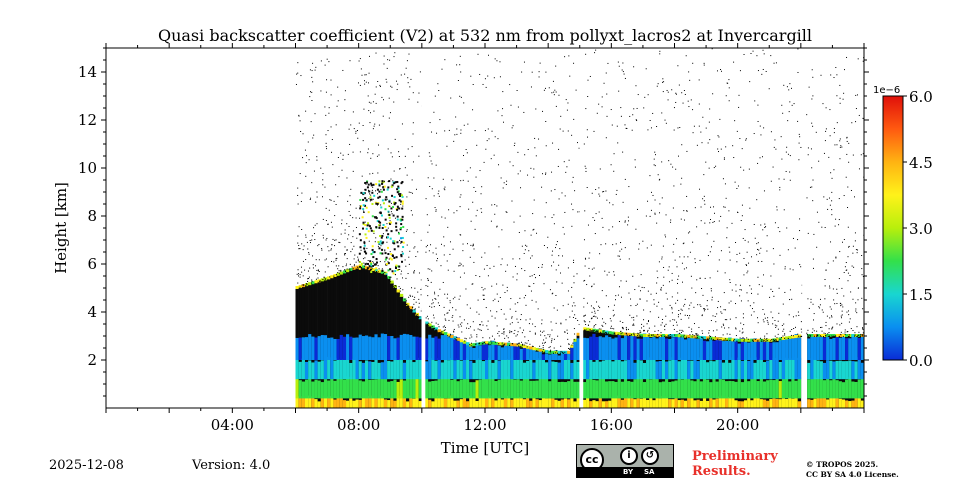 The width and height of the screenshot is (960, 480). Describe the element at coordinates (86, 465) in the screenshot. I see `footer-date: 2025-12-08` at that location.